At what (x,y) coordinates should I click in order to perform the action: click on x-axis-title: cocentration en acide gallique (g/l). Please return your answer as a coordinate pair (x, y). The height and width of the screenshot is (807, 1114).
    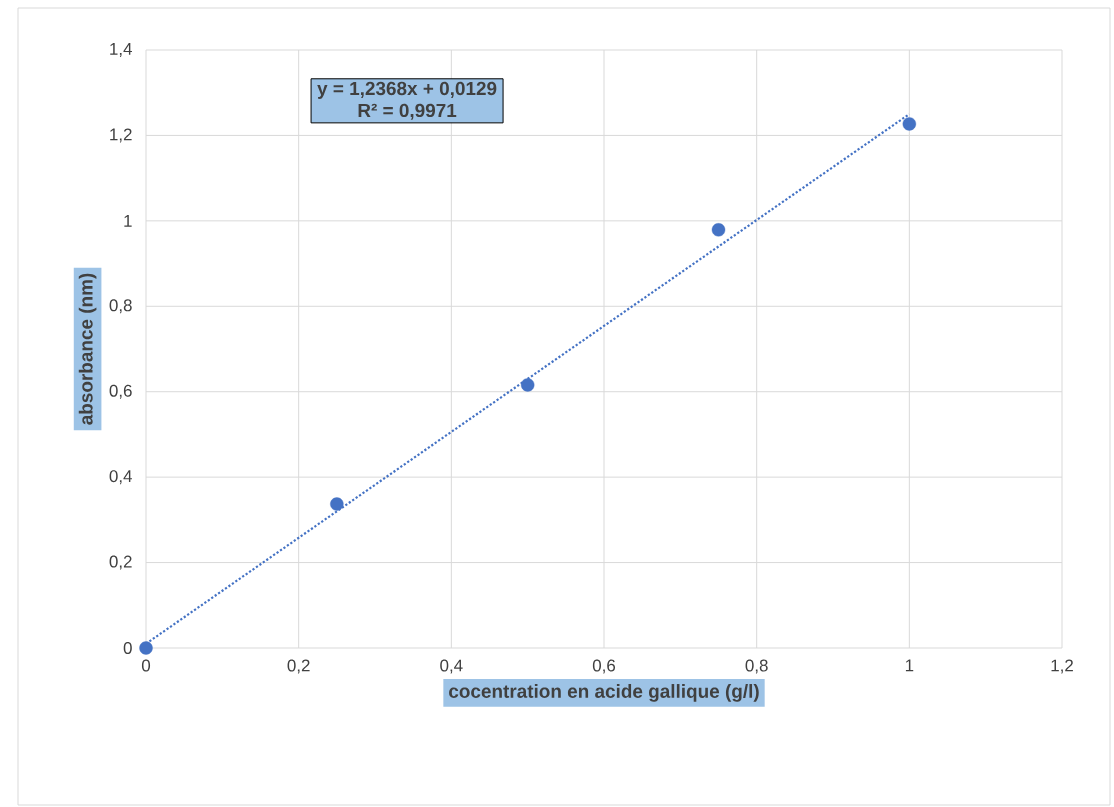
    Looking at the image, I should click on (604, 693).